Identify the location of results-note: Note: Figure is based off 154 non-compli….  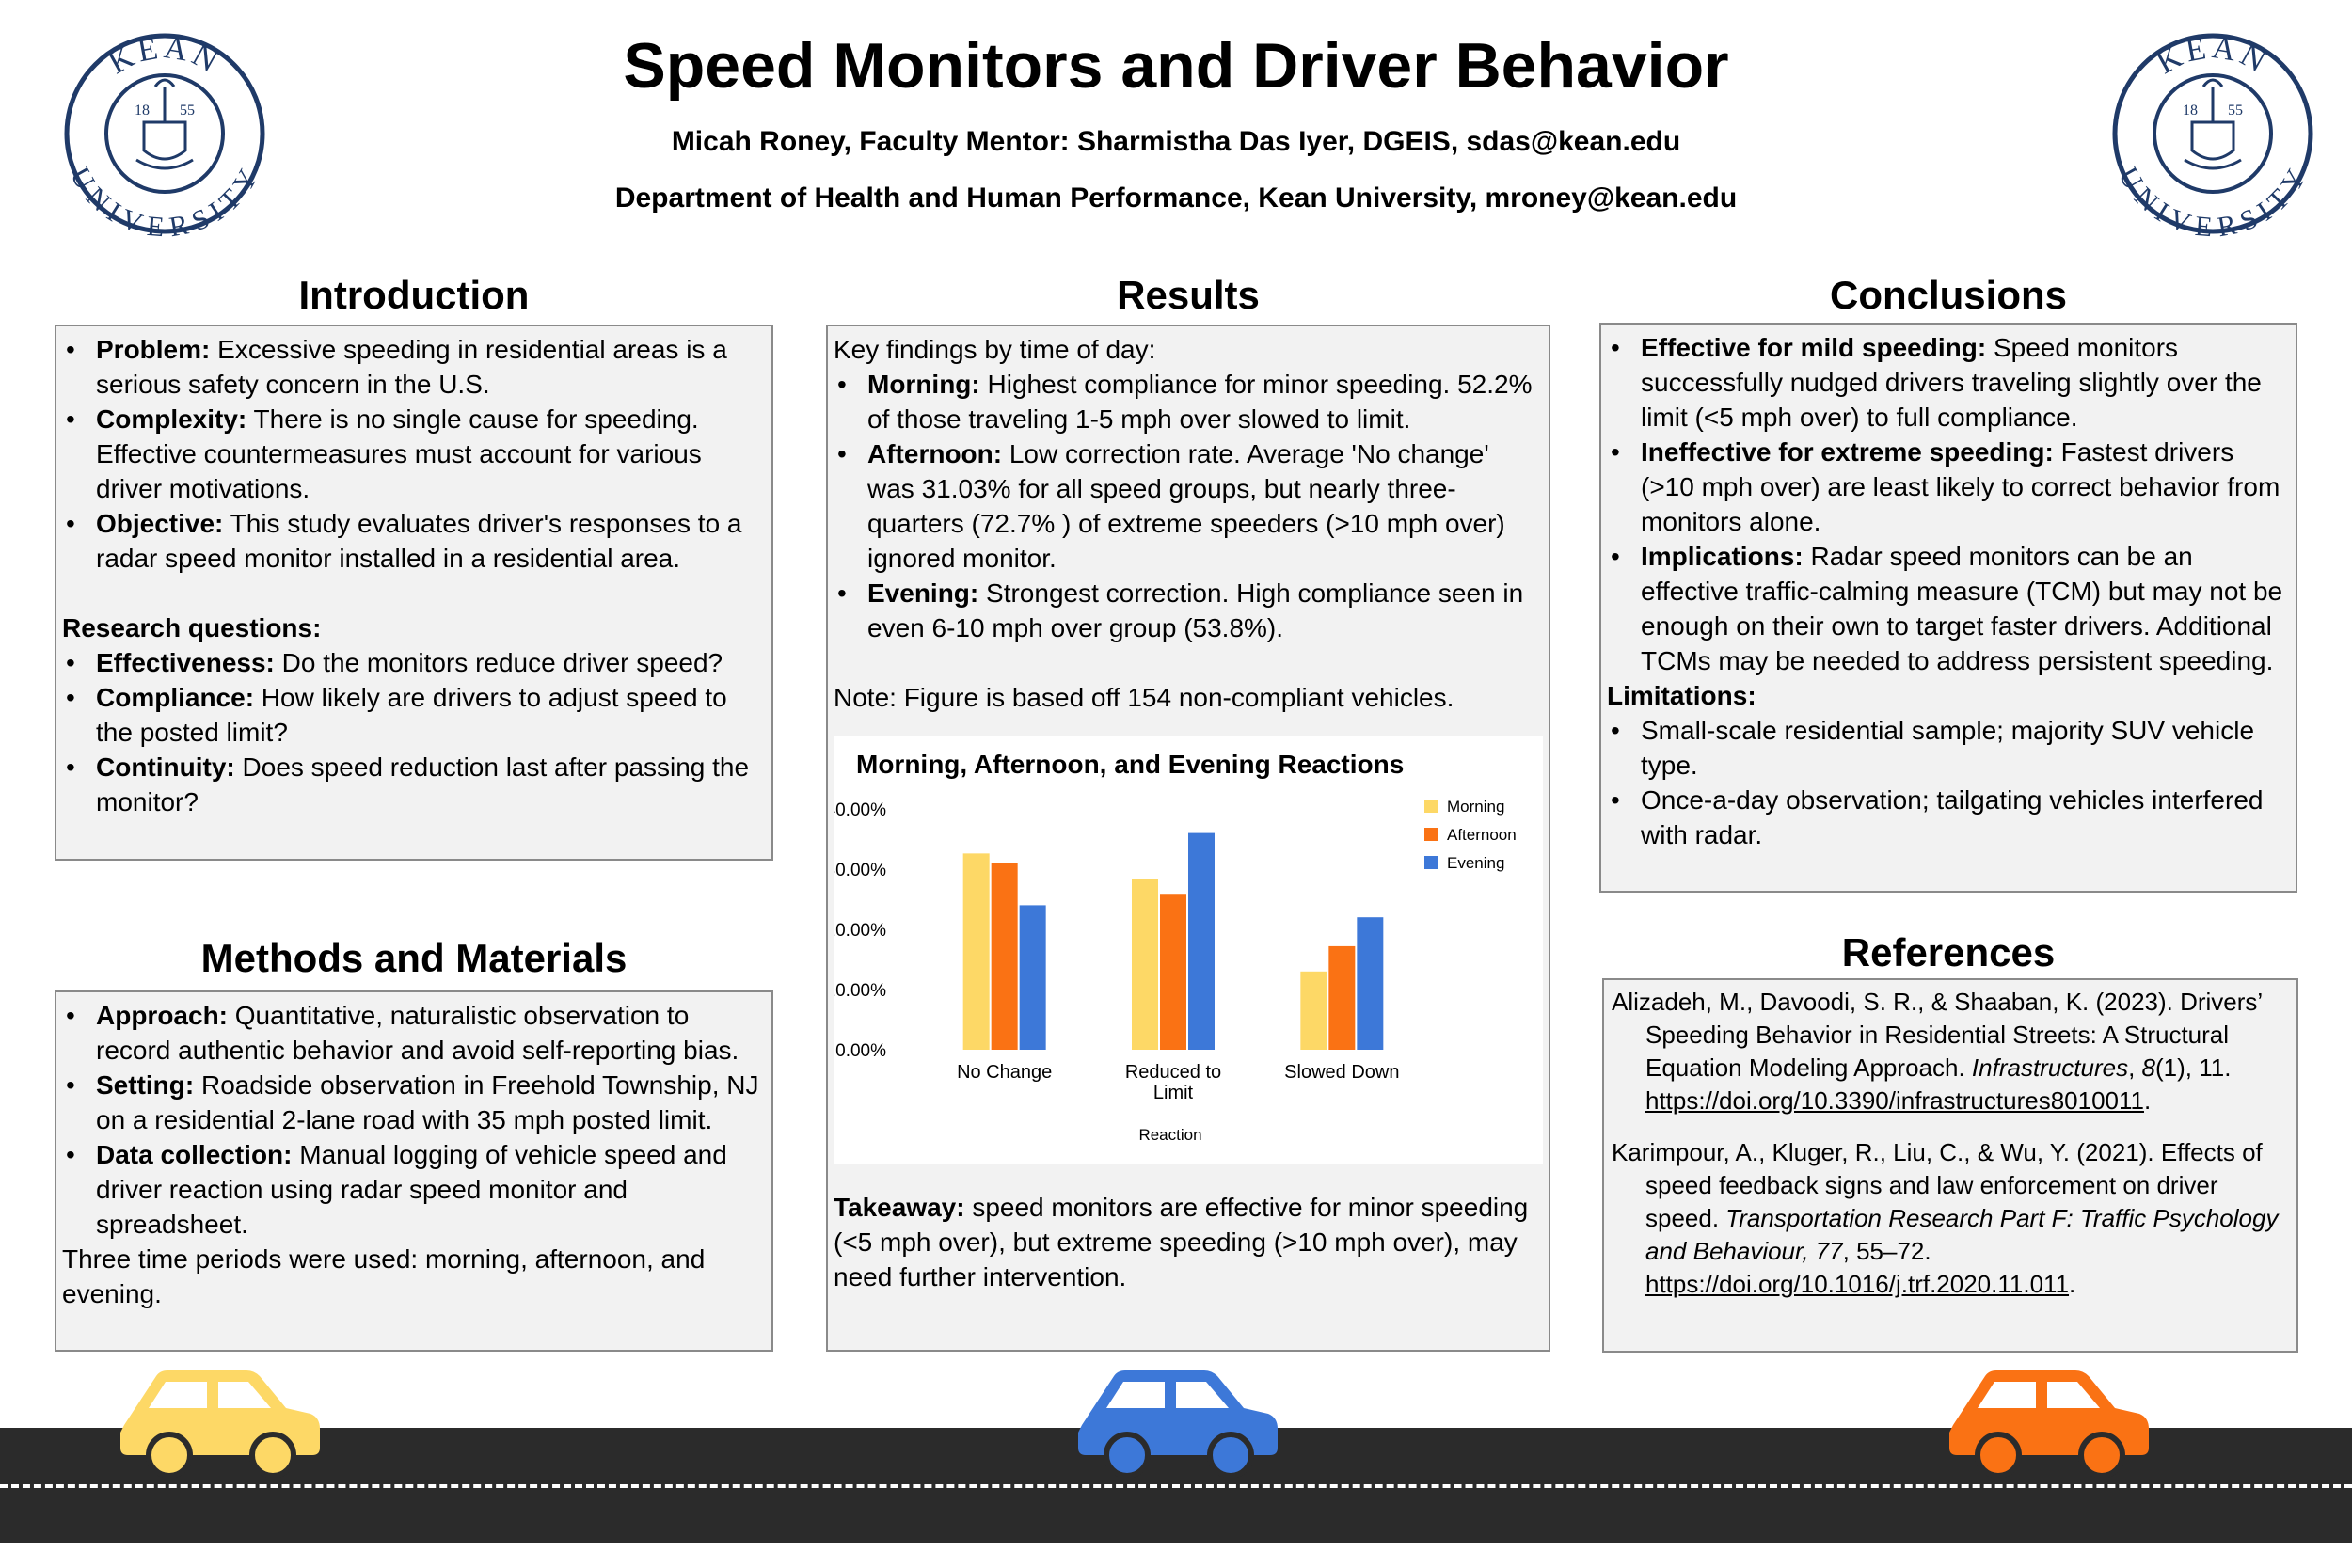
(1144, 697).